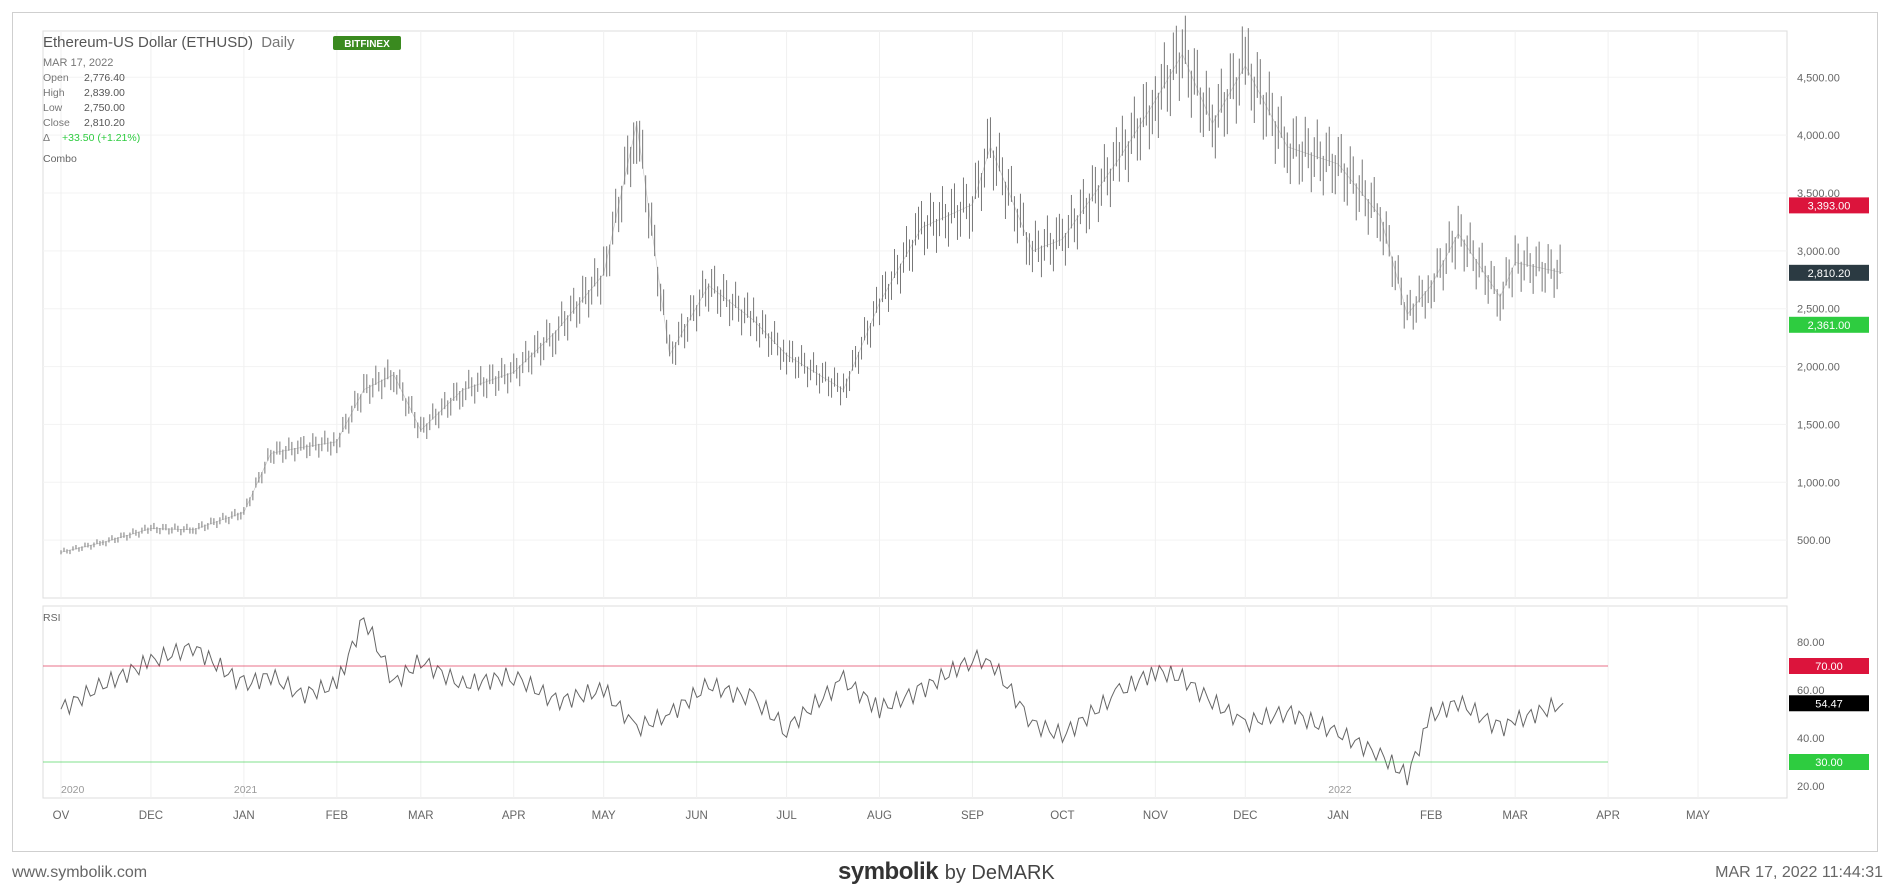  I want to click on open-label: Open, so click(56, 78).